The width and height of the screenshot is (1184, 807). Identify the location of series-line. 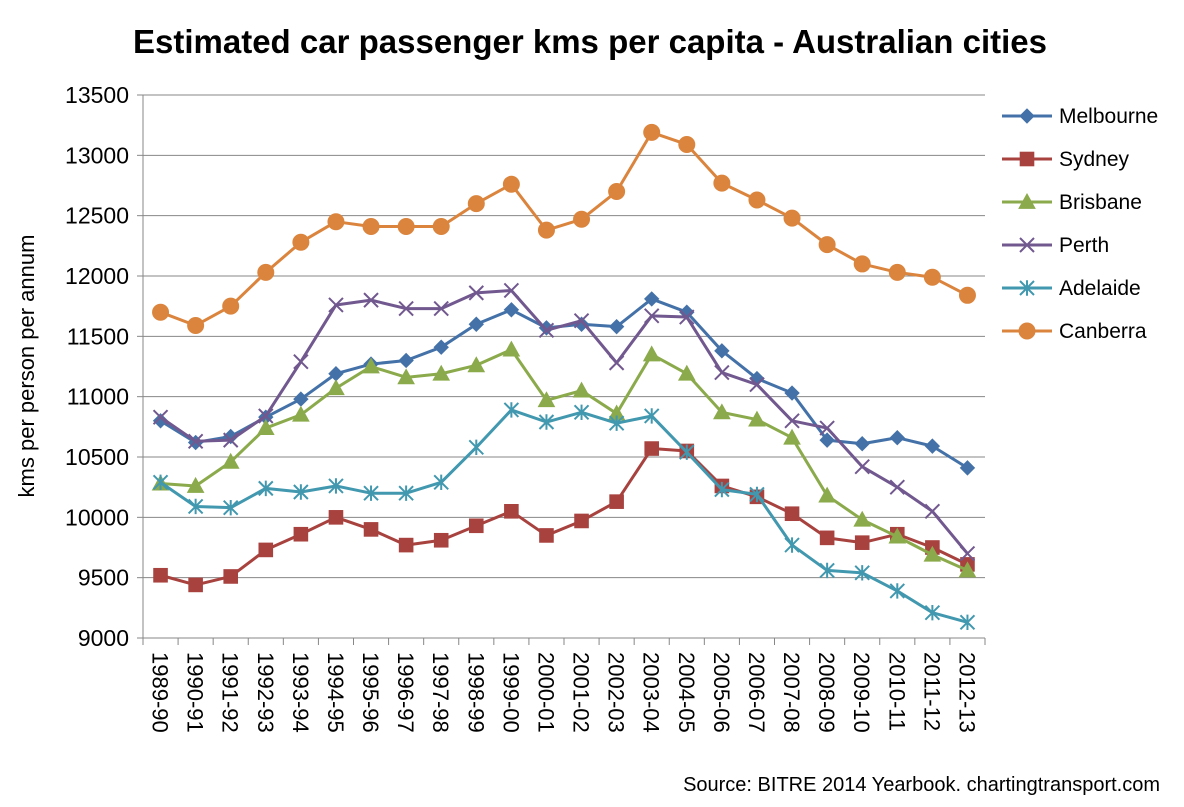
(564, 517).